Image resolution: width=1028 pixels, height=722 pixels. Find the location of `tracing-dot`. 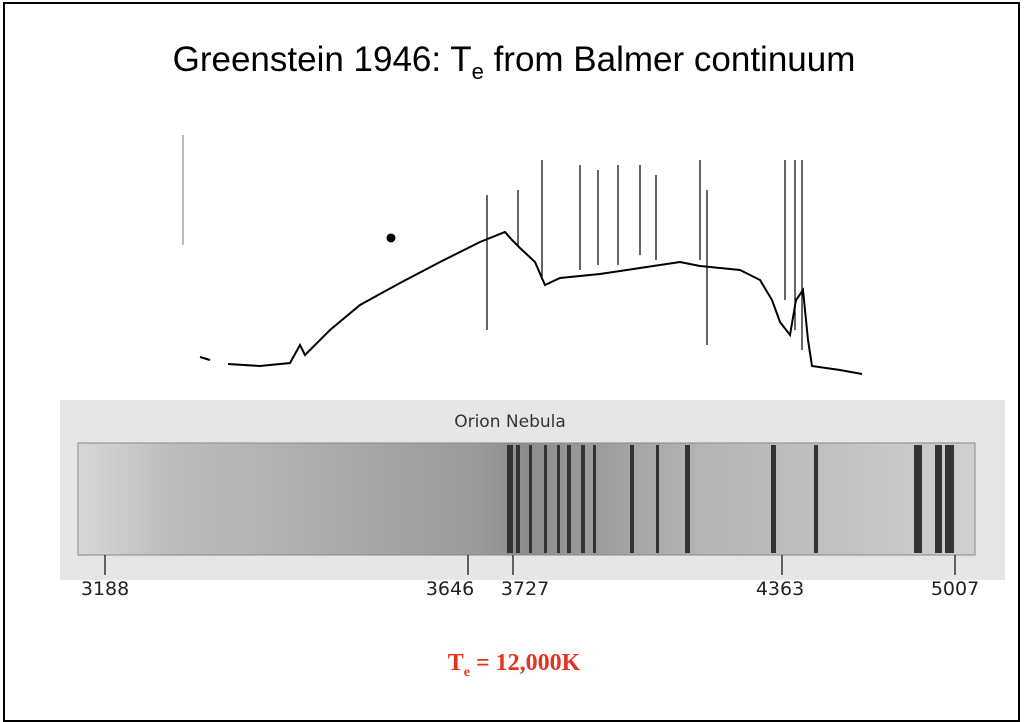

tracing-dot is located at coordinates (391, 238).